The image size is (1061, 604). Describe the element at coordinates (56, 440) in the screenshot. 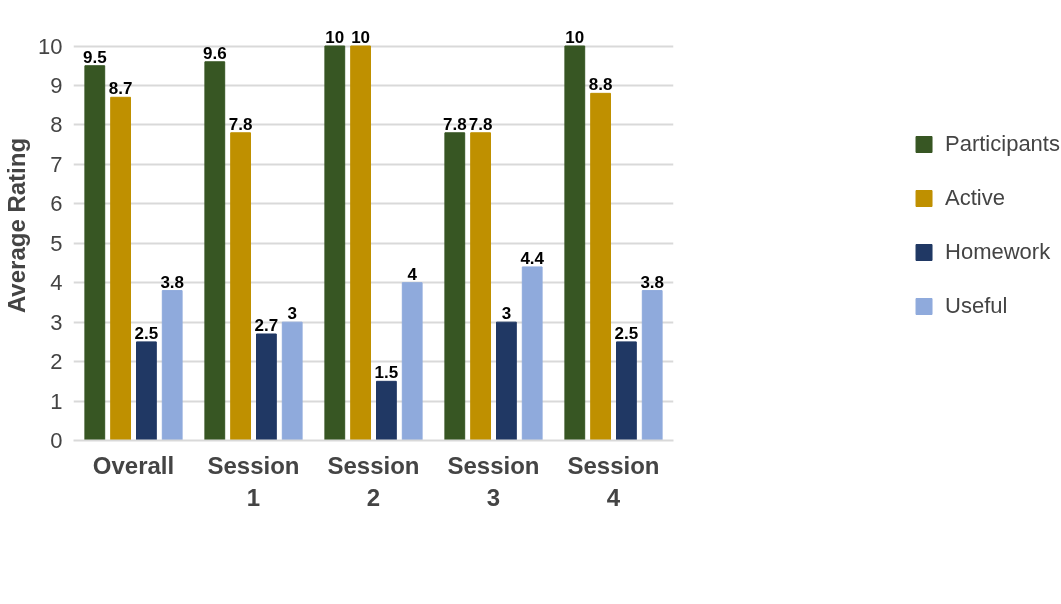

I see `y-tick-label: 0` at that location.